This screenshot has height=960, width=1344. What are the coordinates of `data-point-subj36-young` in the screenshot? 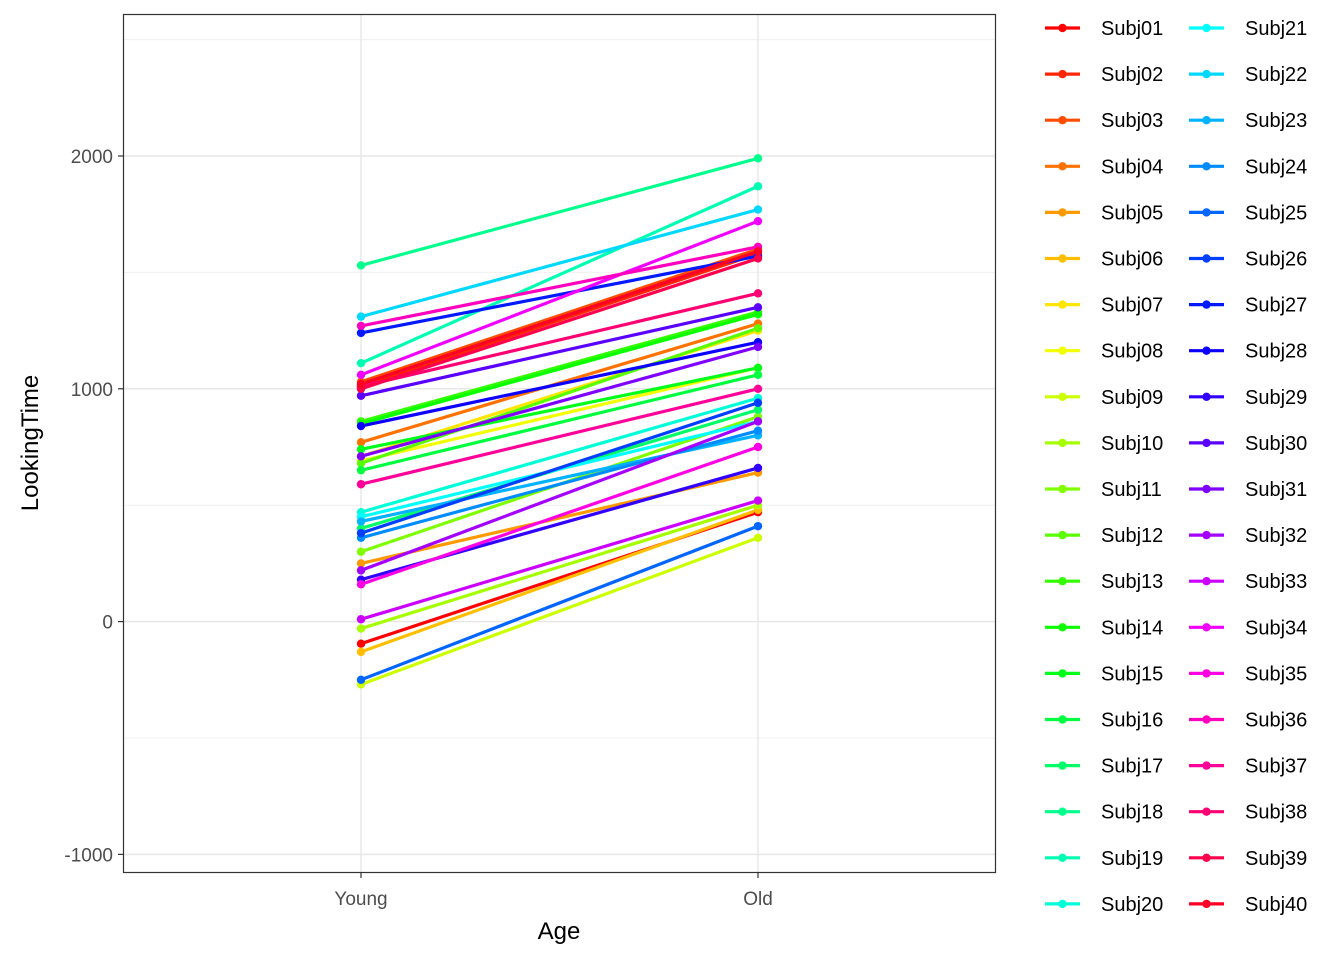 It's located at (361, 326).